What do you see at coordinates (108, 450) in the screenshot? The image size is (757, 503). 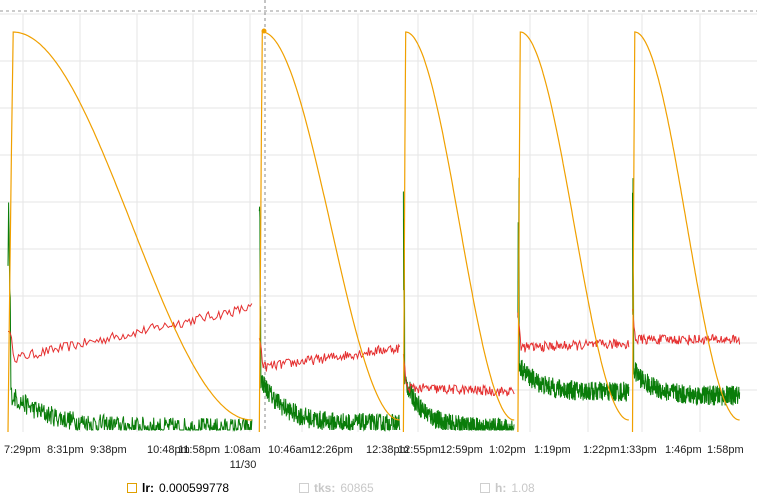 I see `x-tick-label: 9:38pm` at bounding box center [108, 450].